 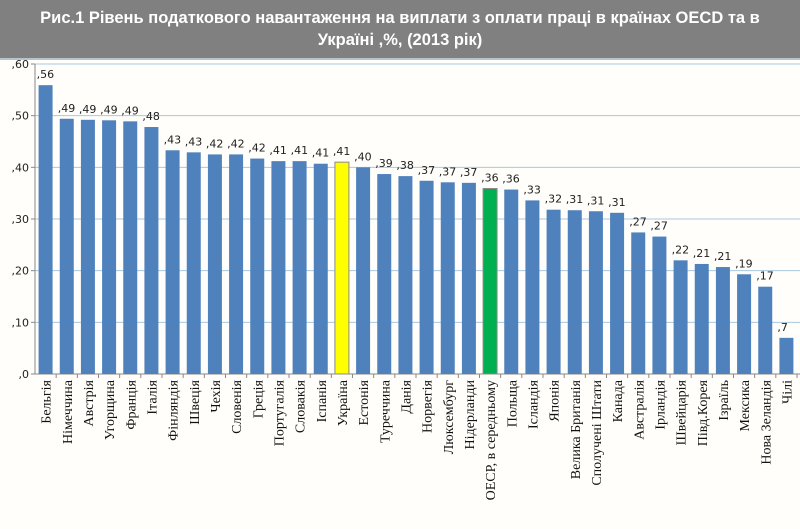 I want to click on category-label: Словенія, so click(x=237, y=406).